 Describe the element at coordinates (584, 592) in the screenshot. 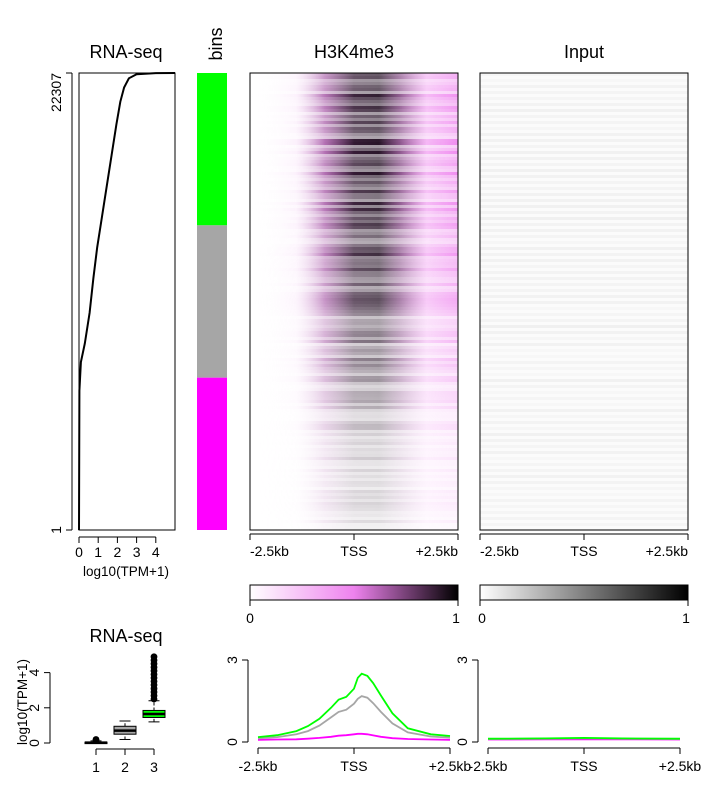

I see `input-colorbar-gradient` at that location.